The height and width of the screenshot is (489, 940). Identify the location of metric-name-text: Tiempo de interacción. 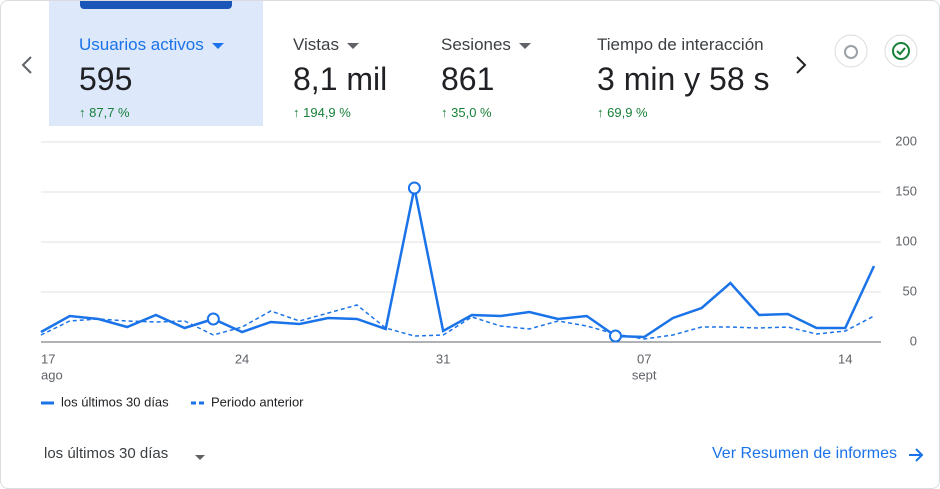
(680, 44).